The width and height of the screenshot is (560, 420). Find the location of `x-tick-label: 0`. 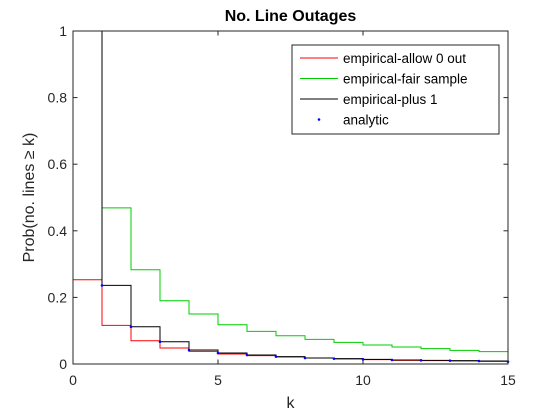

x-tick-label: 0 is located at coordinates (73, 380).